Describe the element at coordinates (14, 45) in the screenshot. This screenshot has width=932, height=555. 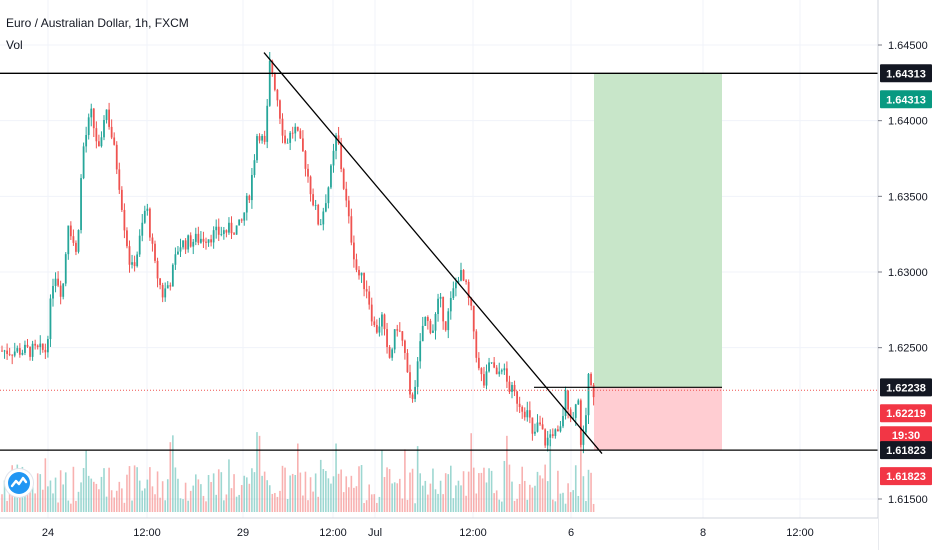
I see `volume-label: Vol` at that location.